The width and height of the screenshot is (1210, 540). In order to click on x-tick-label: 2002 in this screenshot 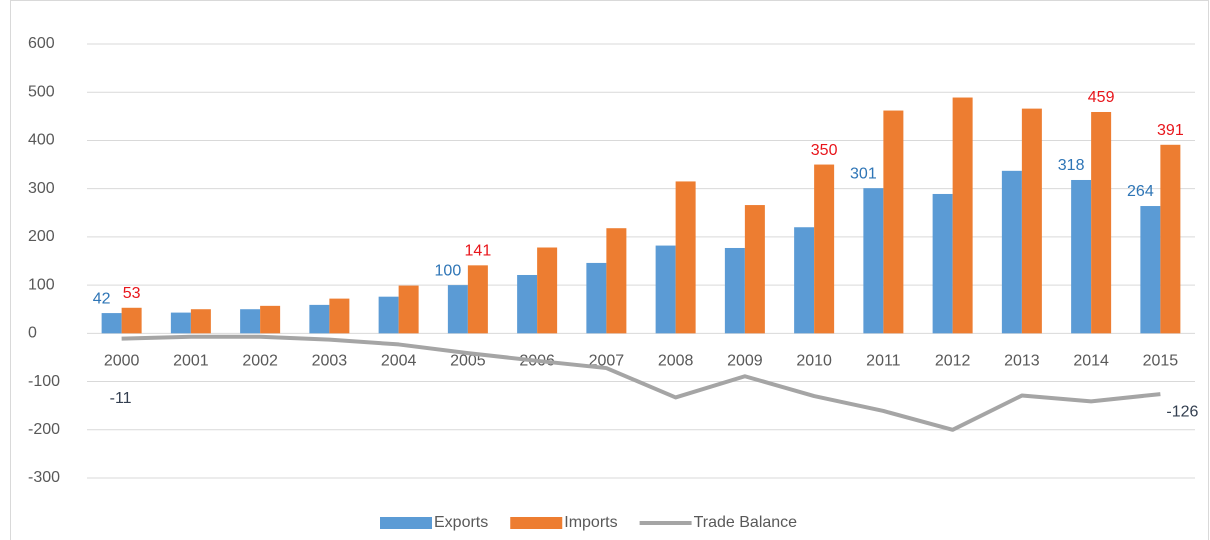, I will do `click(260, 361)`.